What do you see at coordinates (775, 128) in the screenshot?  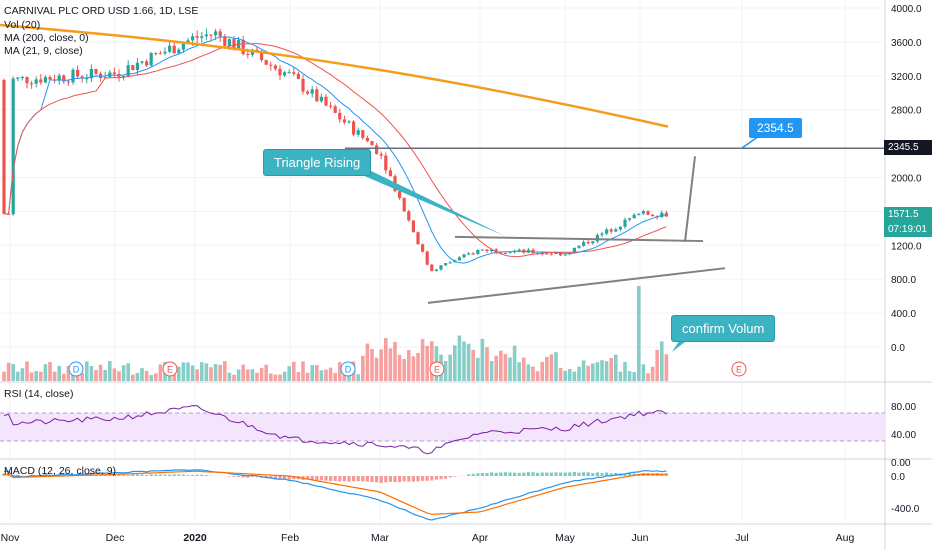 I see `target-flag: 2354.5` at bounding box center [775, 128].